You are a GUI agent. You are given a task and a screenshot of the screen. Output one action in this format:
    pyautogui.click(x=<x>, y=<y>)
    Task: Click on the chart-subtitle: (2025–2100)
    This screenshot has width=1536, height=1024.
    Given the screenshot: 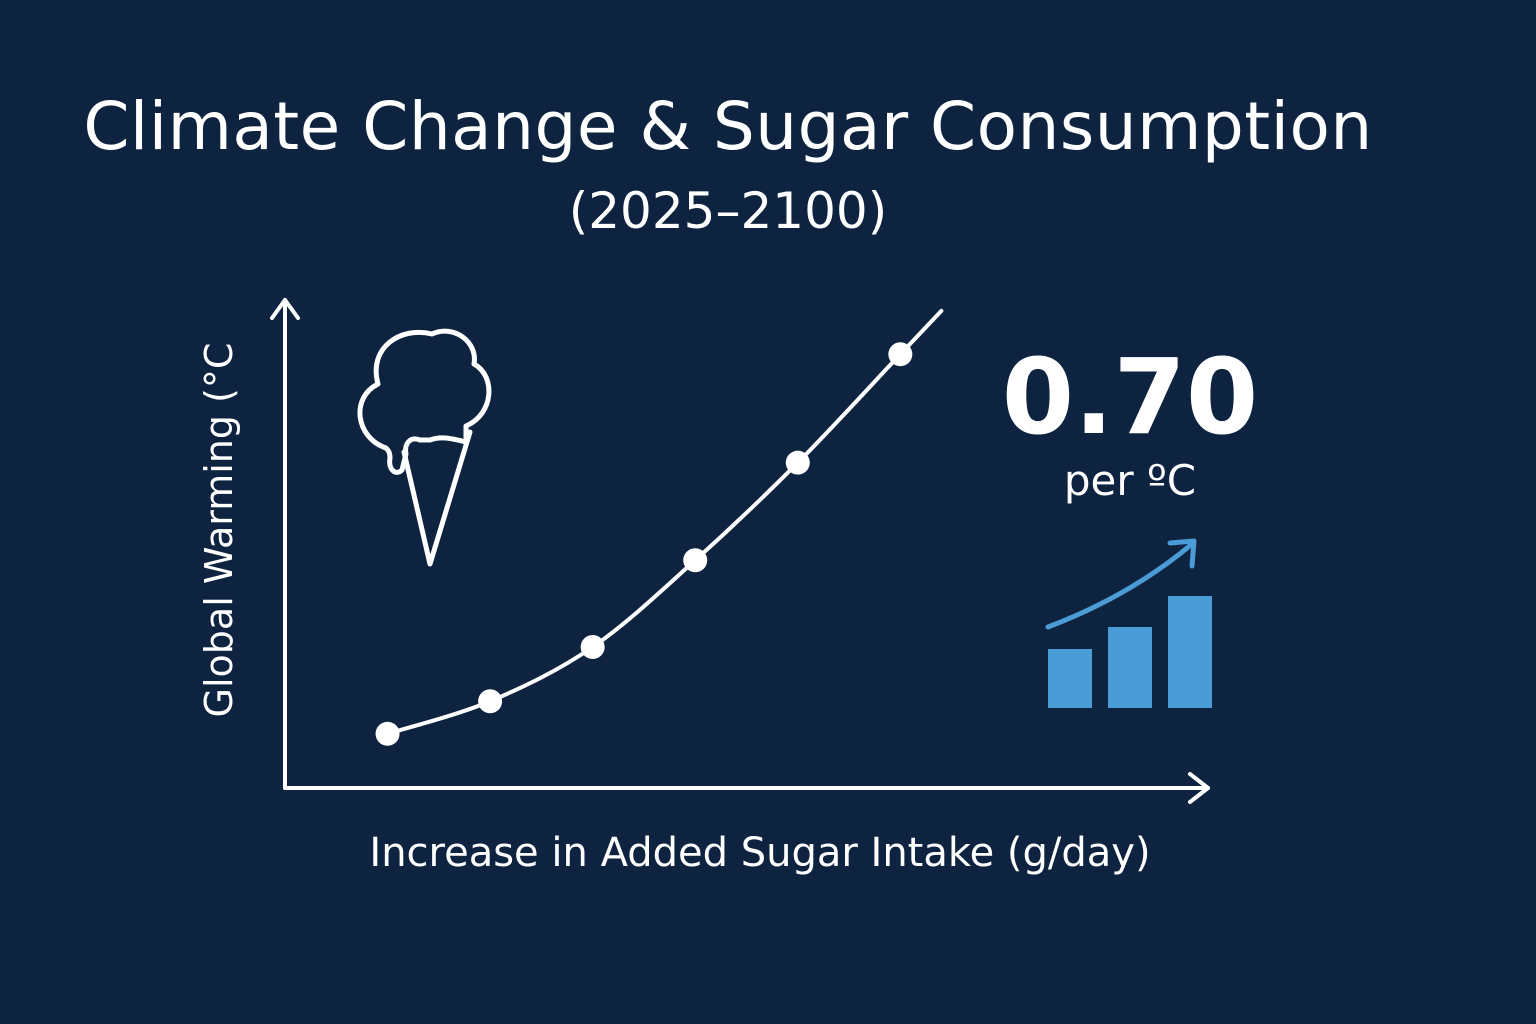 What is the action you would take?
    pyautogui.click(x=728, y=211)
    